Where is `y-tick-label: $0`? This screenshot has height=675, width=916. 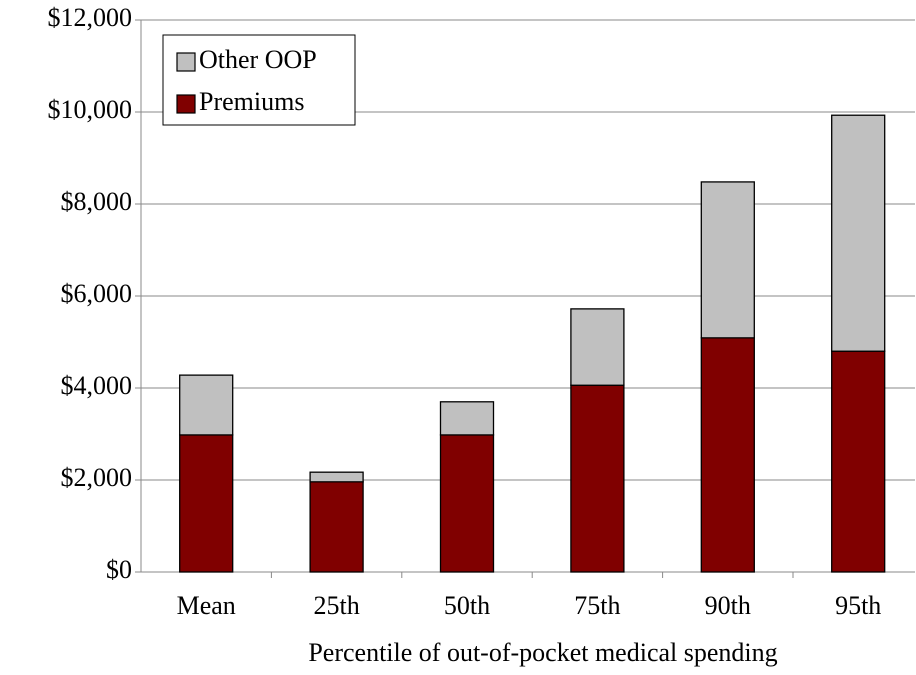 y-tick-label: $0 is located at coordinates (119, 569).